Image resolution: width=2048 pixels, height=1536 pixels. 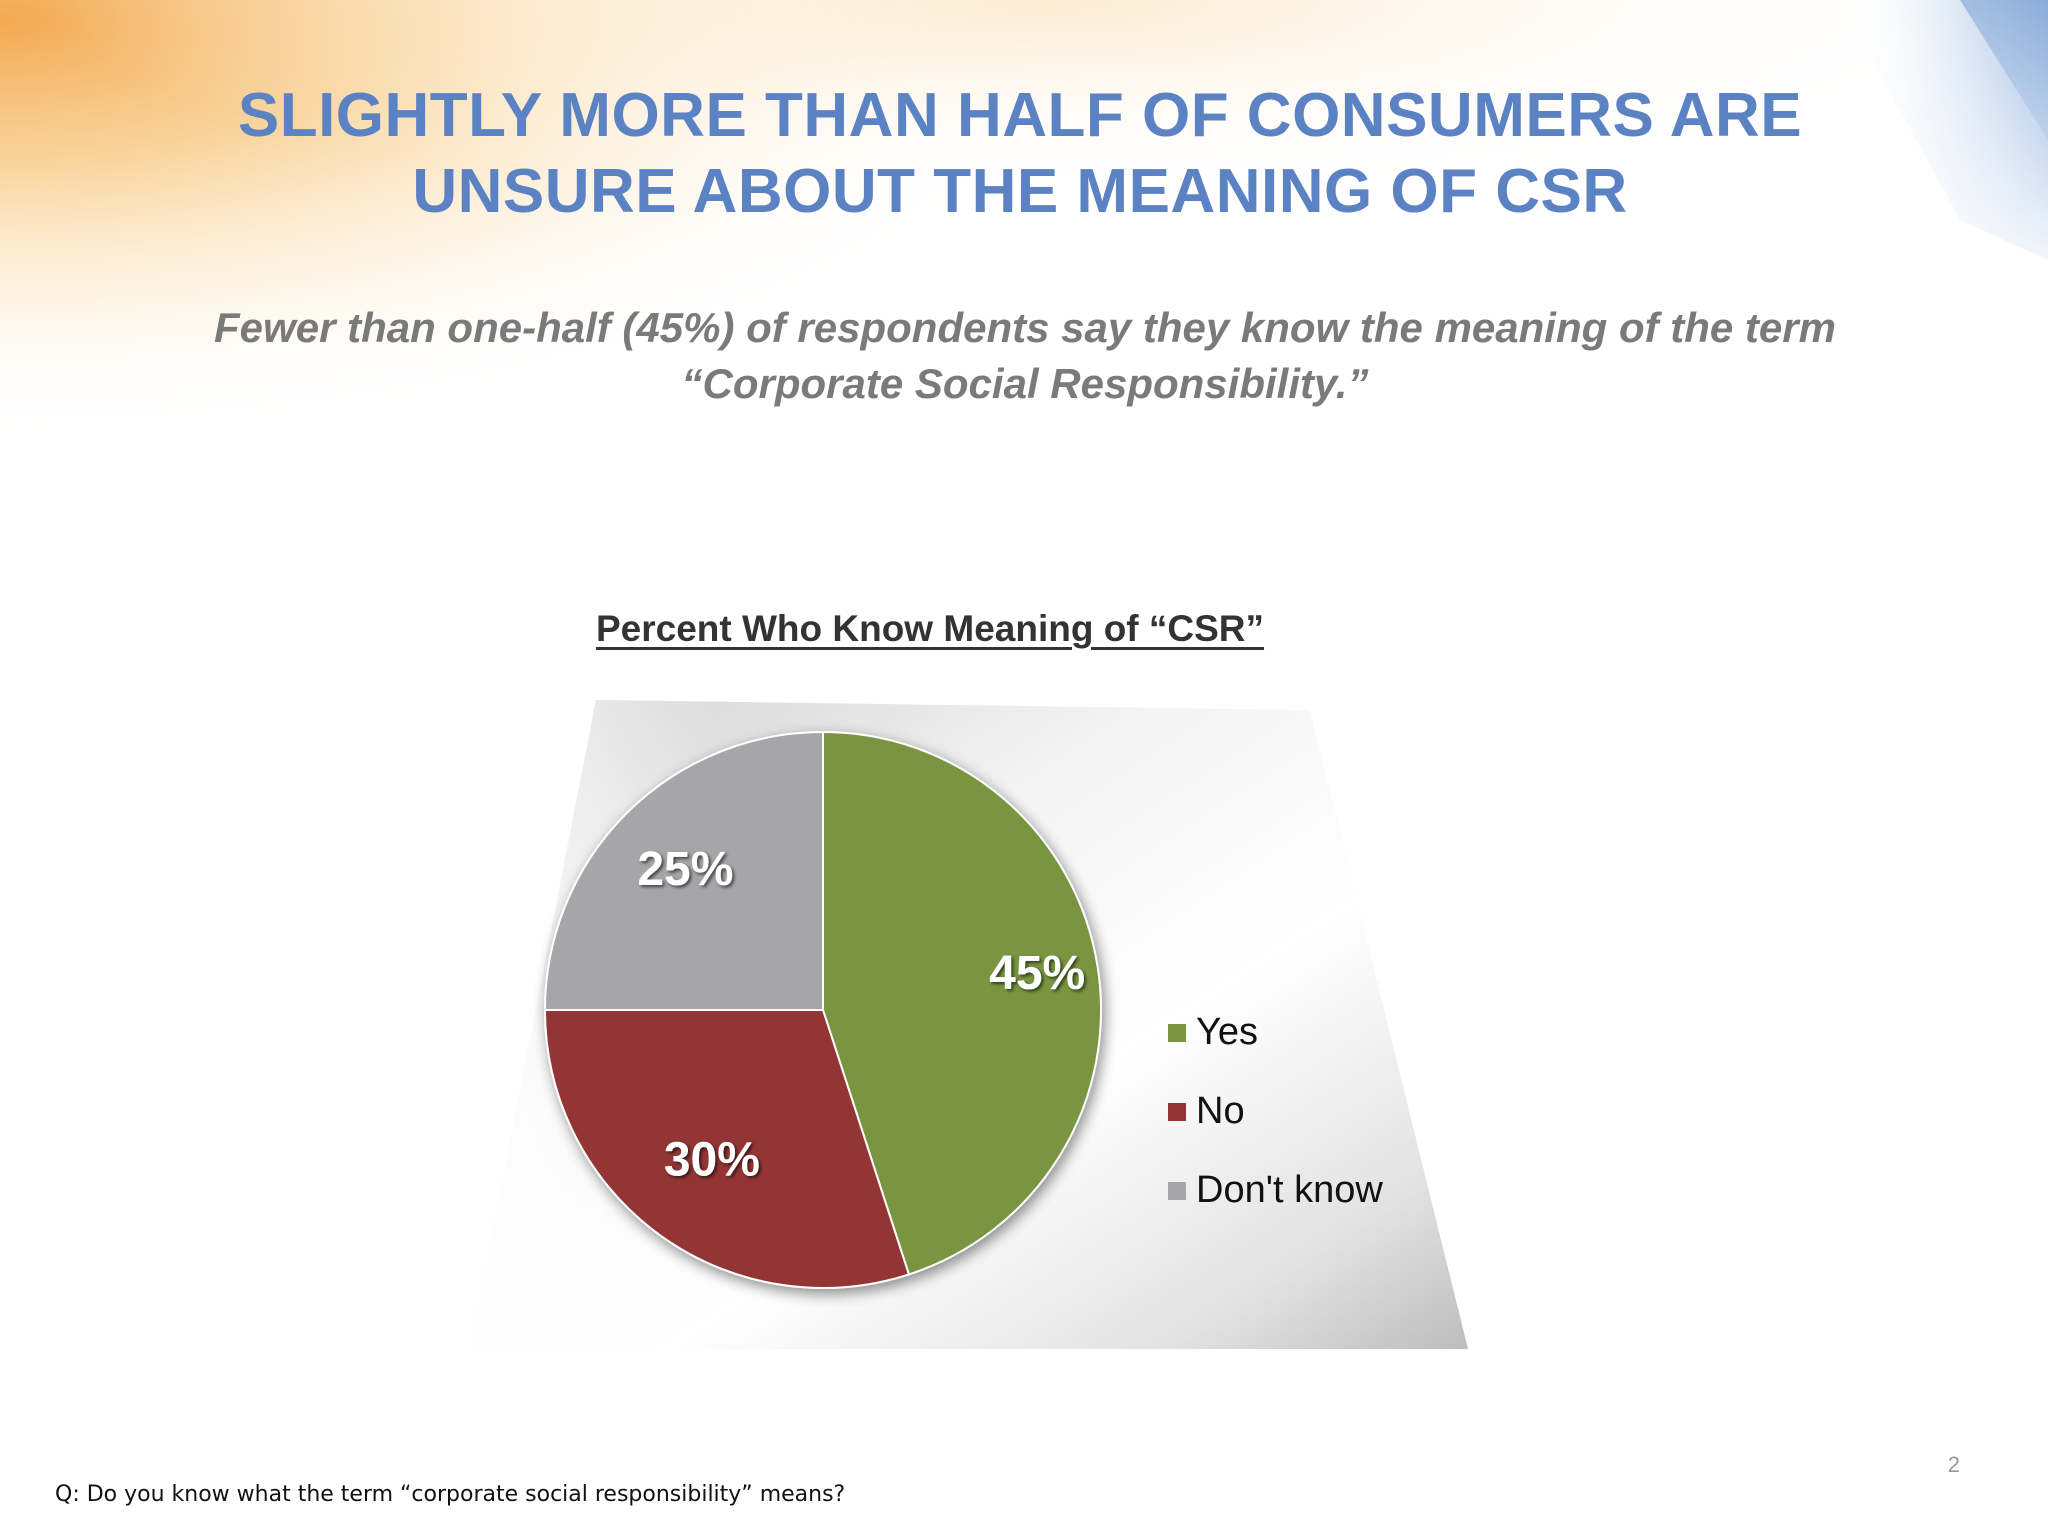 I want to click on chart-legend: Yes No Don't know, so click(x=1275, y=1111).